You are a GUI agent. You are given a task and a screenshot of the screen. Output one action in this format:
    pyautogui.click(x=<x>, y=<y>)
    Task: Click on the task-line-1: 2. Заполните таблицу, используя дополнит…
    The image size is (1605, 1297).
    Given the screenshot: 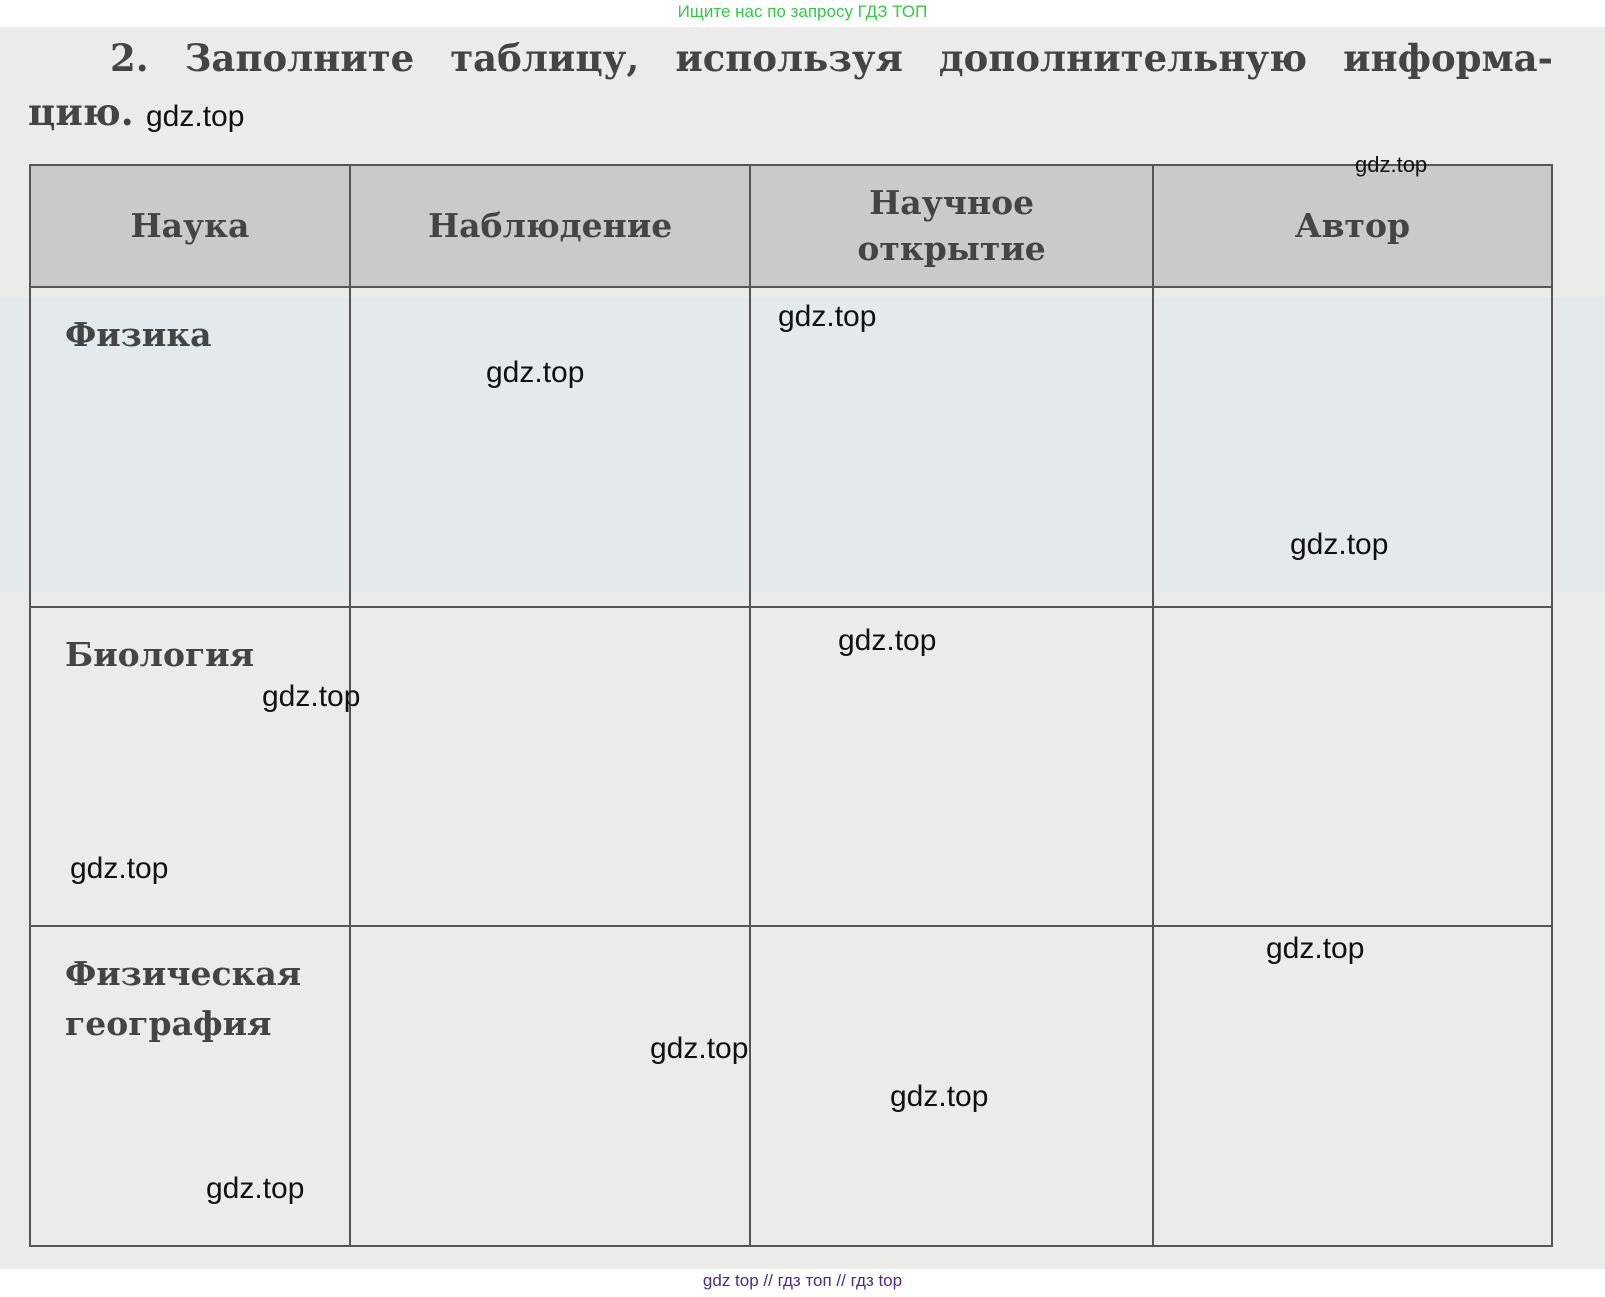 What is the action you would take?
    pyautogui.click(x=790, y=58)
    